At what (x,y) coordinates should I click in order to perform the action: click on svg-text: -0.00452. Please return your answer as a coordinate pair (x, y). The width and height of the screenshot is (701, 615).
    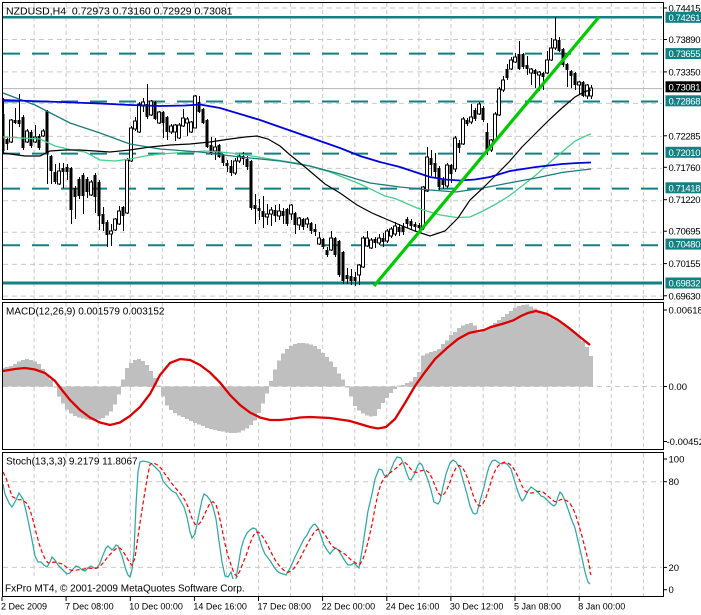
    Looking at the image, I should click on (684, 442).